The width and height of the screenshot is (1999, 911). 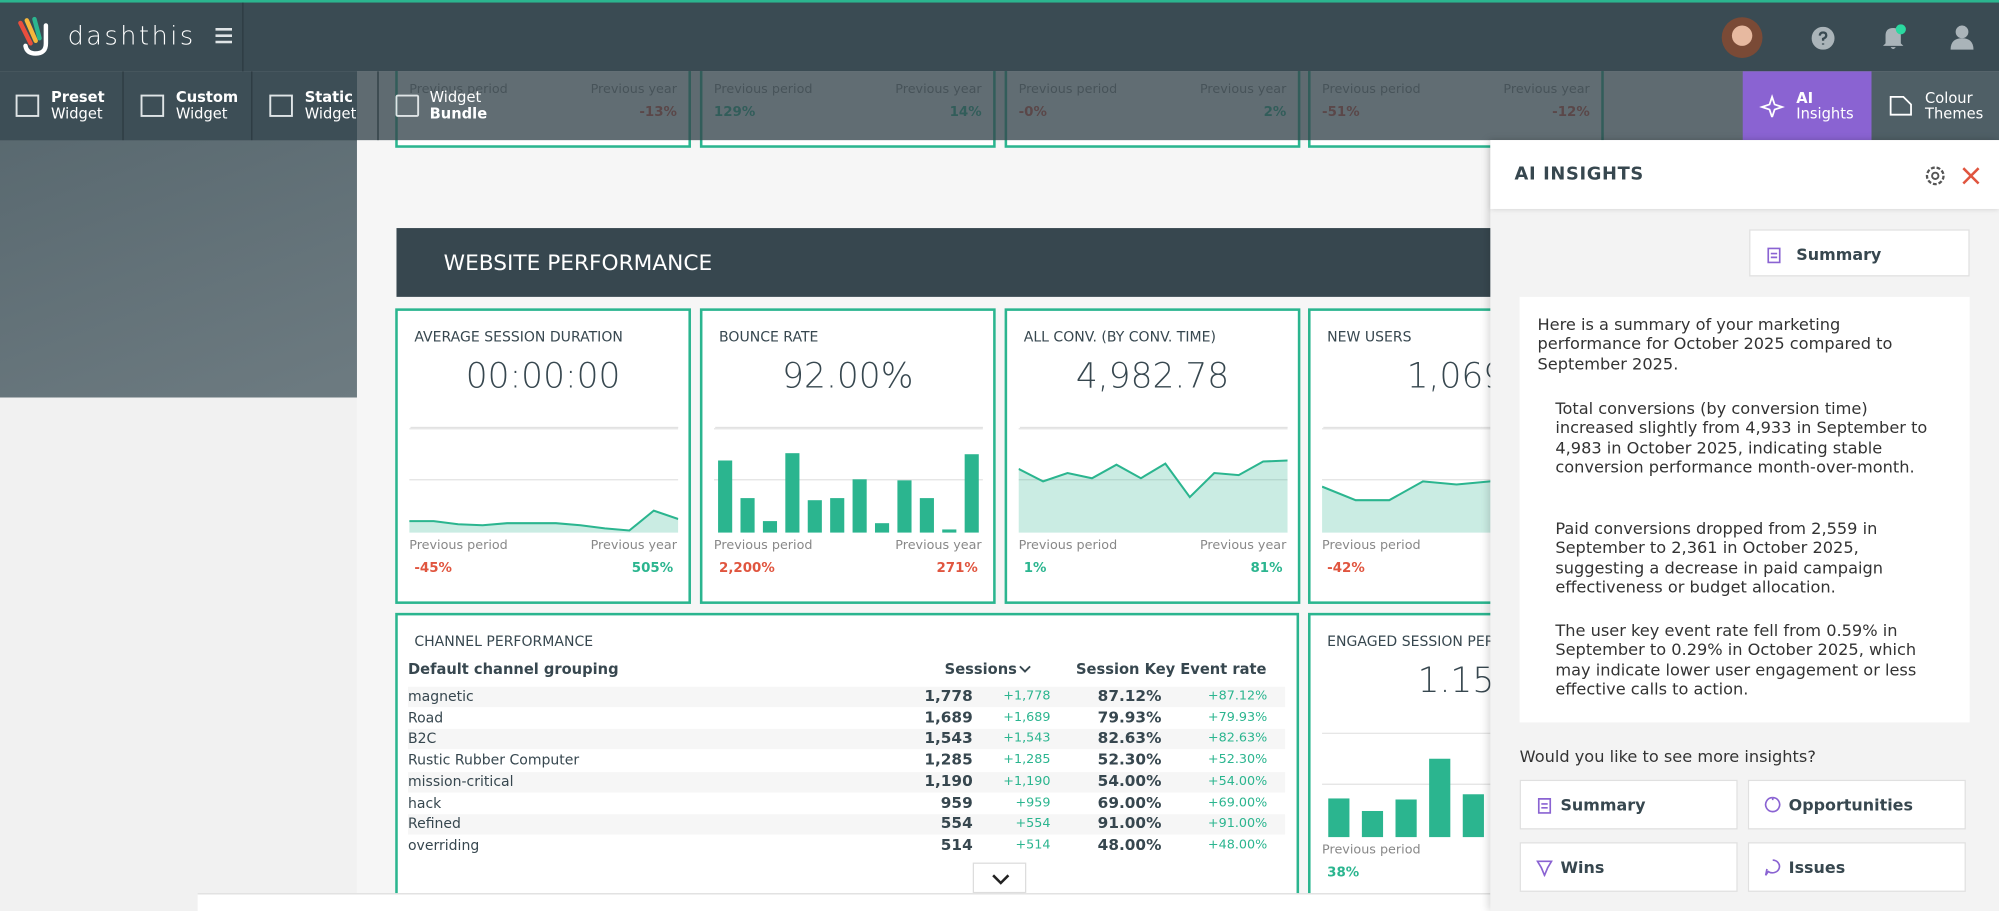 I want to click on toolbar-button: CustomWidget, so click(x=207, y=105).